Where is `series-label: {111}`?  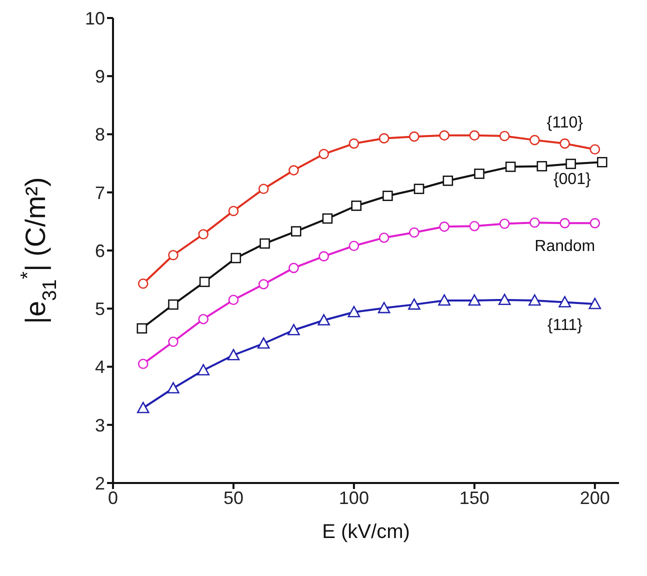 series-label: {111} is located at coordinates (565, 325).